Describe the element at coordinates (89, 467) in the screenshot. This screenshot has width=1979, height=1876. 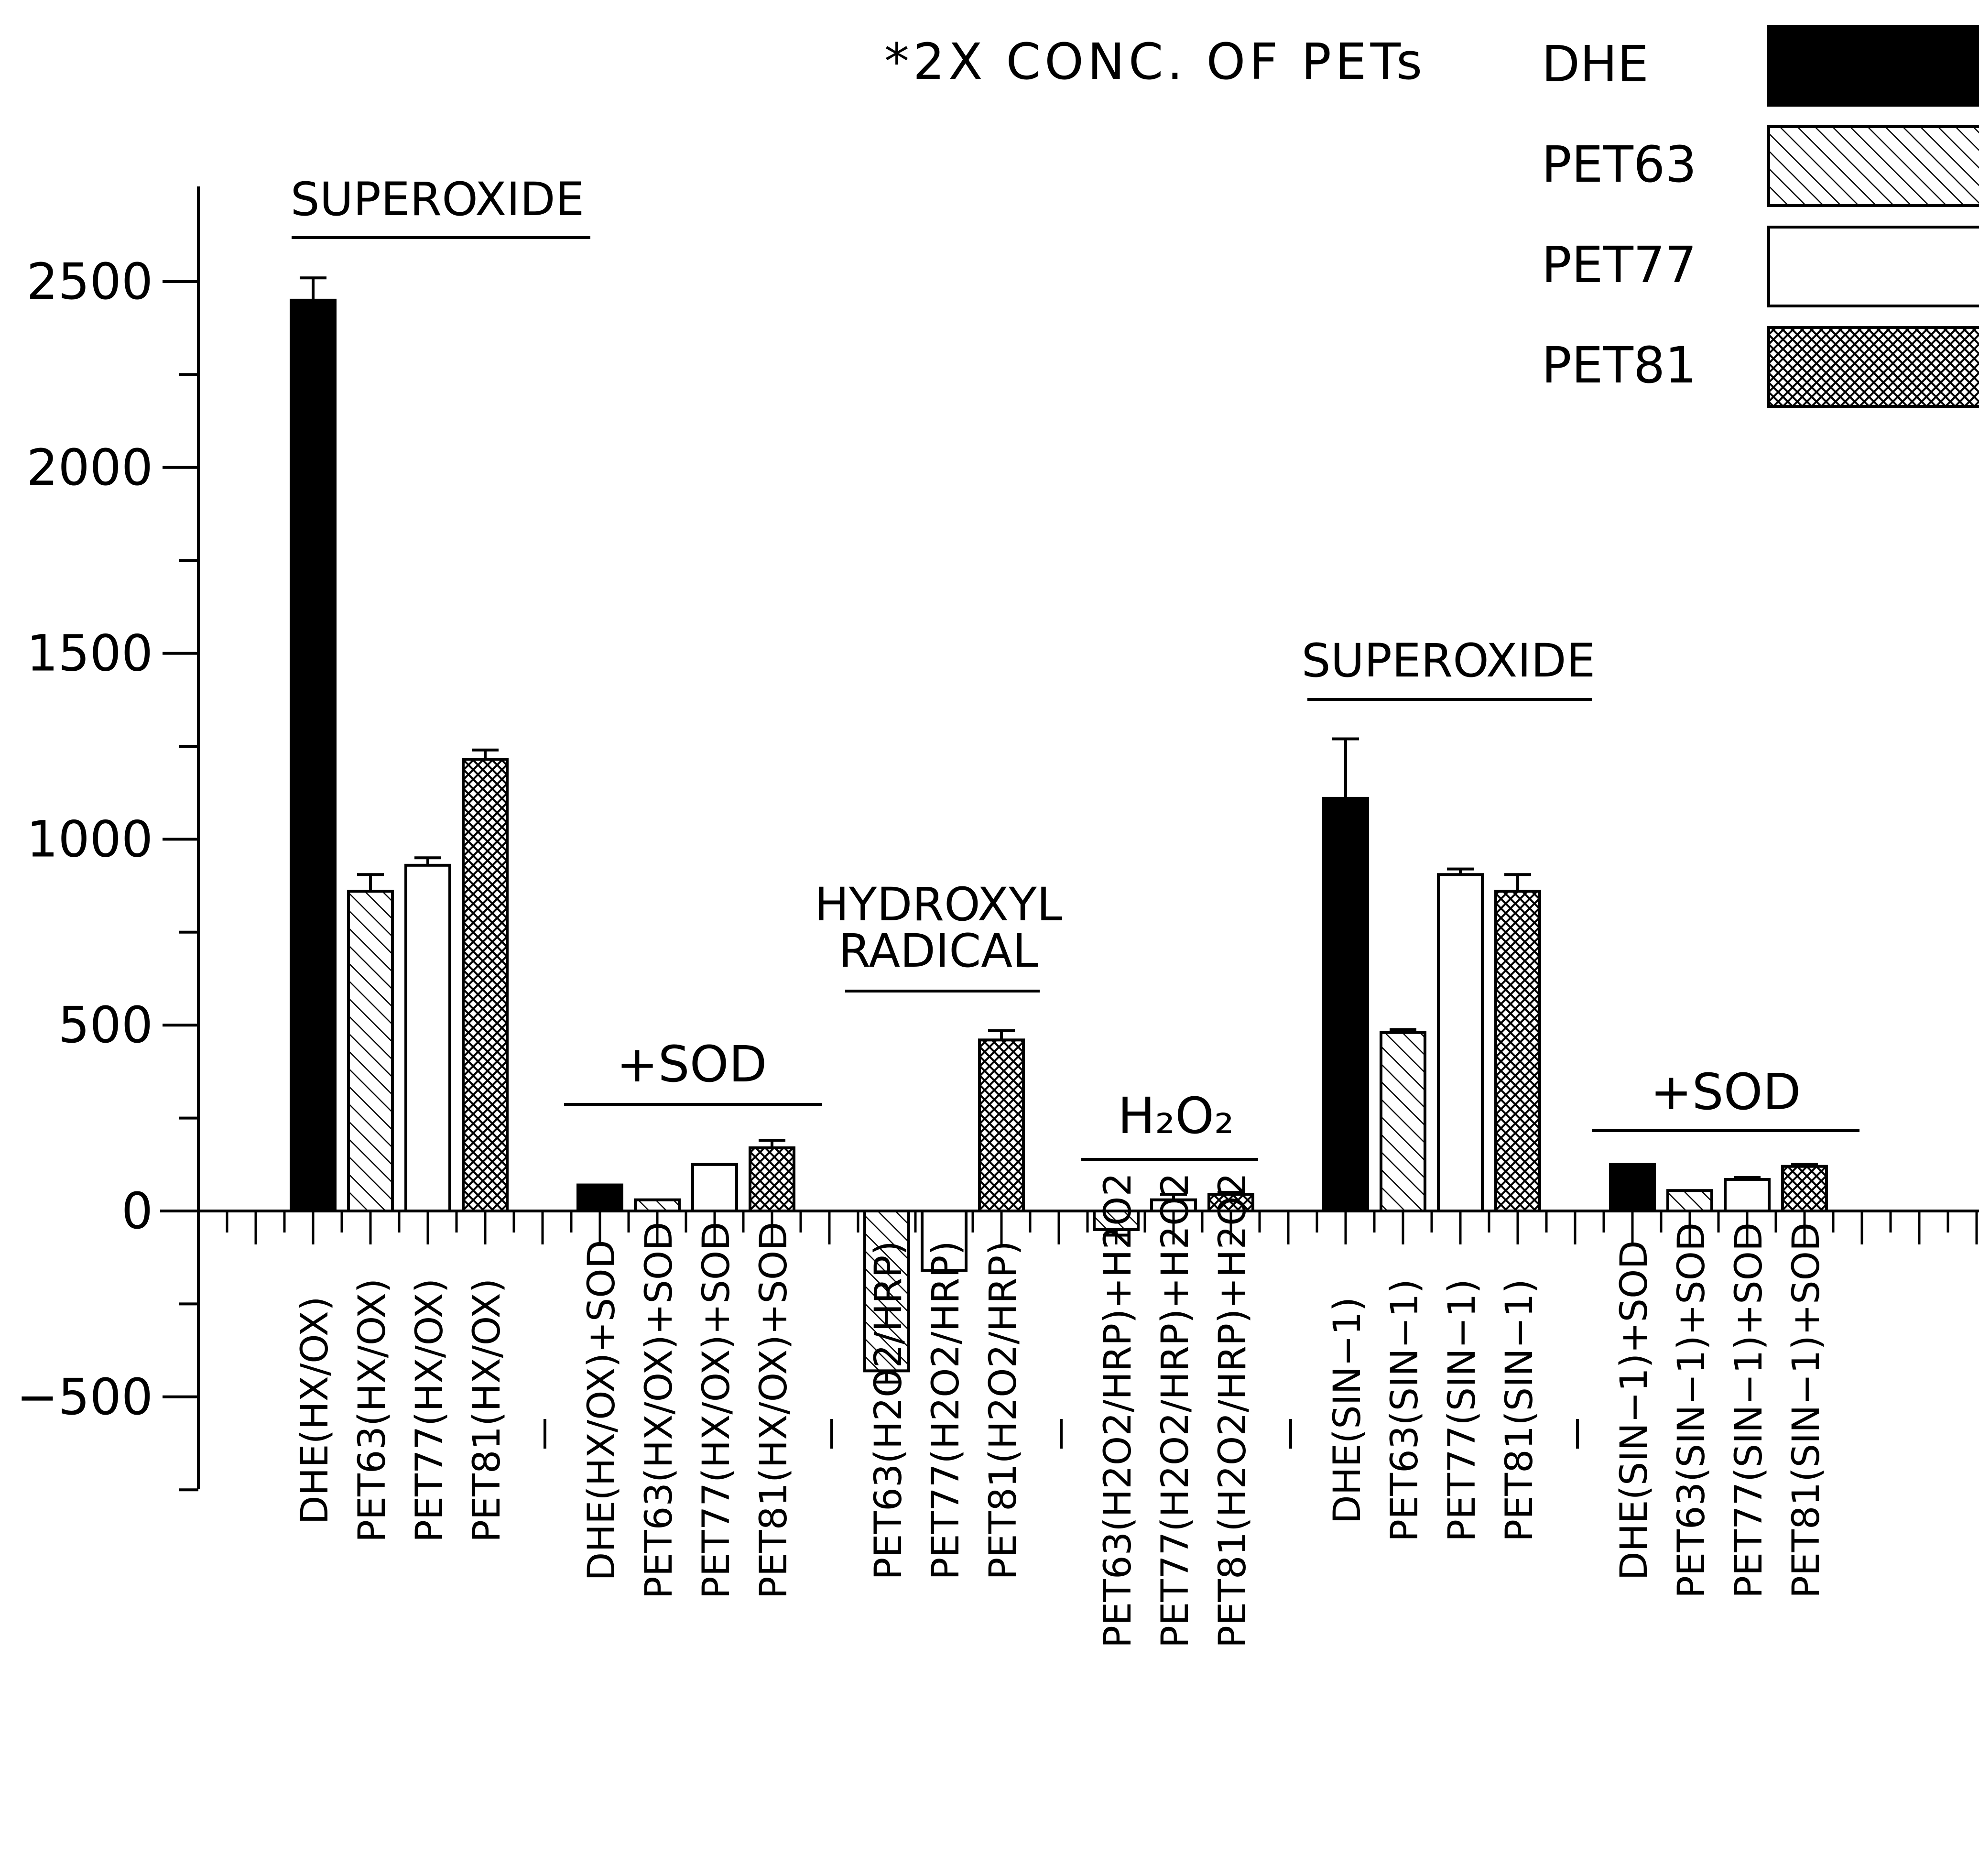
I see `y-tick-label: 2000` at that location.